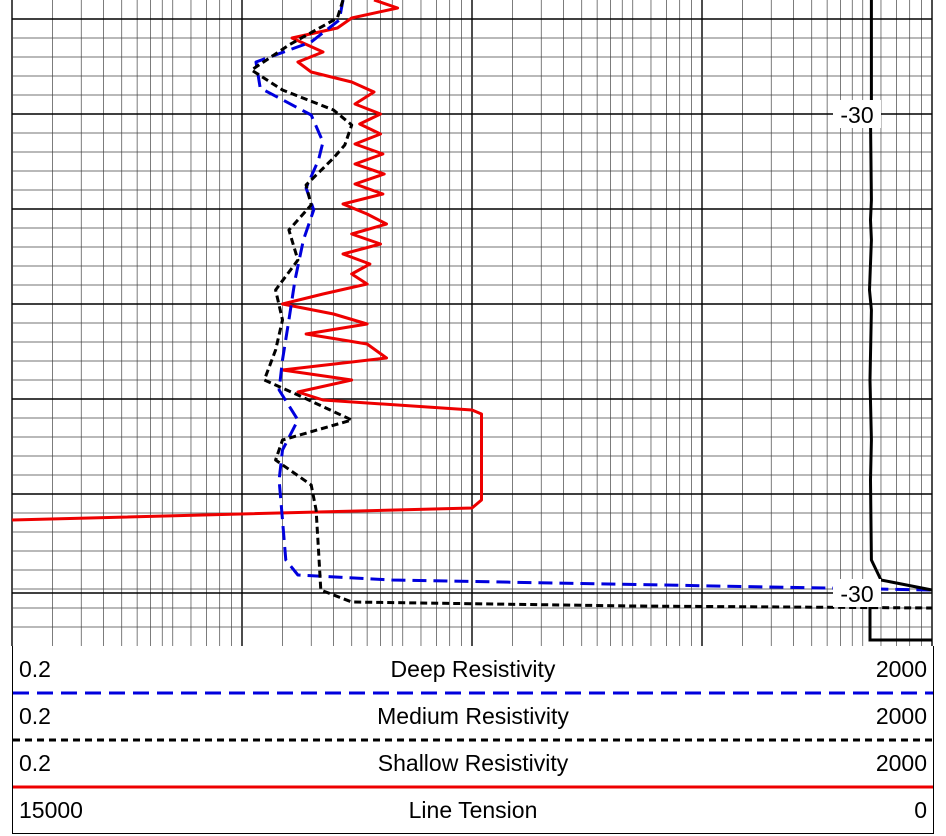 The width and height of the screenshot is (946, 836). I want to click on tension-min: 15000, so click(51, 810).